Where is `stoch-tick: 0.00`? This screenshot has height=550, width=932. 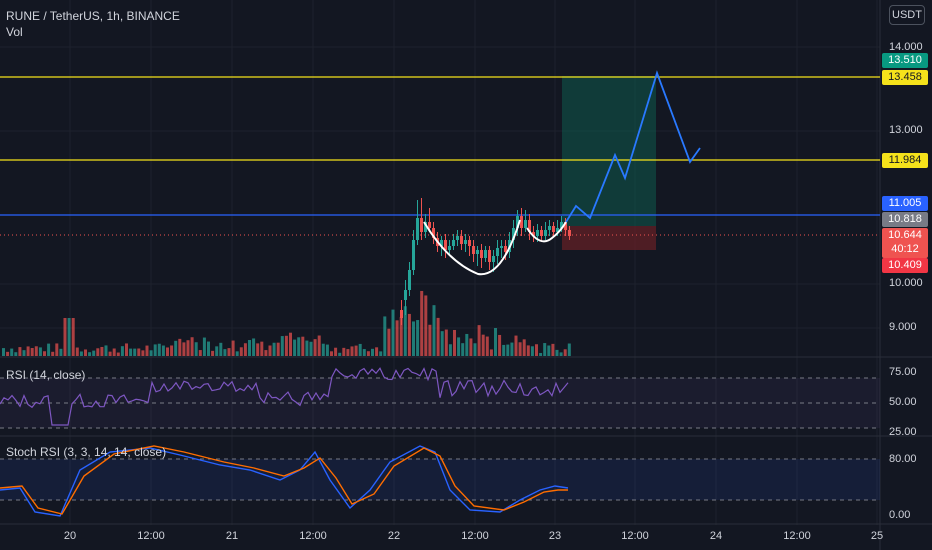
stoch-tick: 0.00 is located at coordinates (900, 515).